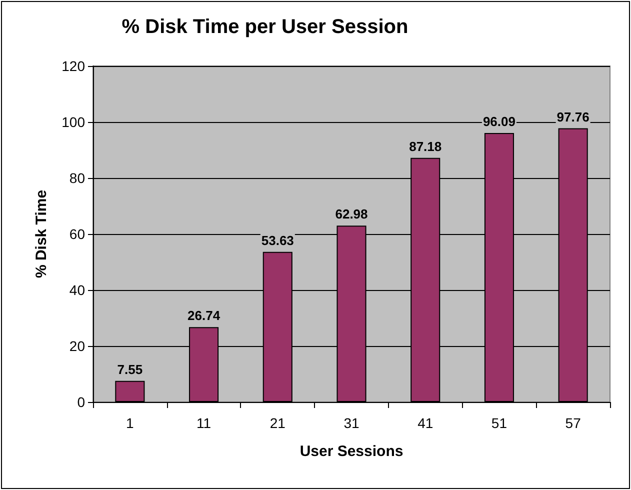  Describe the element at coordinates (573, 116) in the screenshot. I see `data-label: 97.76` at that location.